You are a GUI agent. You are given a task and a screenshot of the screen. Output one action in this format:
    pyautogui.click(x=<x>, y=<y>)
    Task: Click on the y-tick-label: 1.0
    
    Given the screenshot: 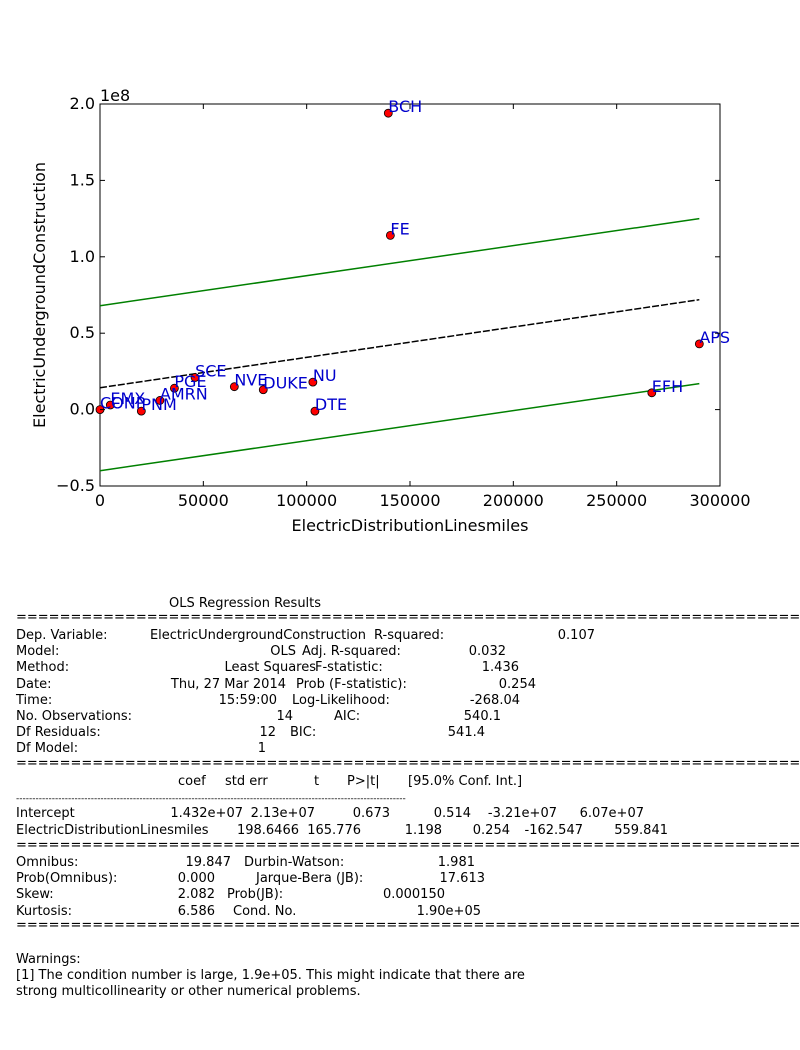 What is the action you would take?
    pyautogui.click(x=82, y=256)
    